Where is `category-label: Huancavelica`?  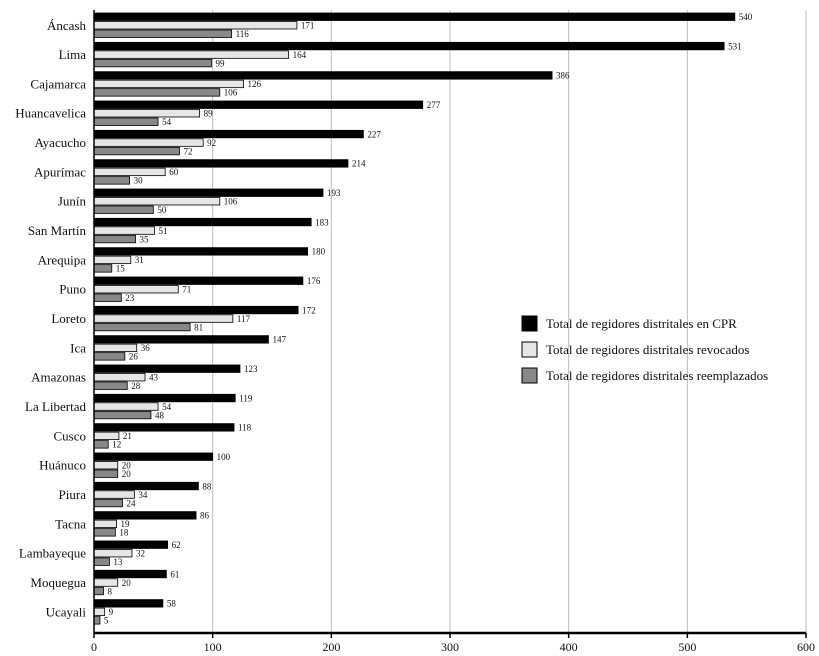
category-label: Huancavelica is located at coordinates (50, 113).